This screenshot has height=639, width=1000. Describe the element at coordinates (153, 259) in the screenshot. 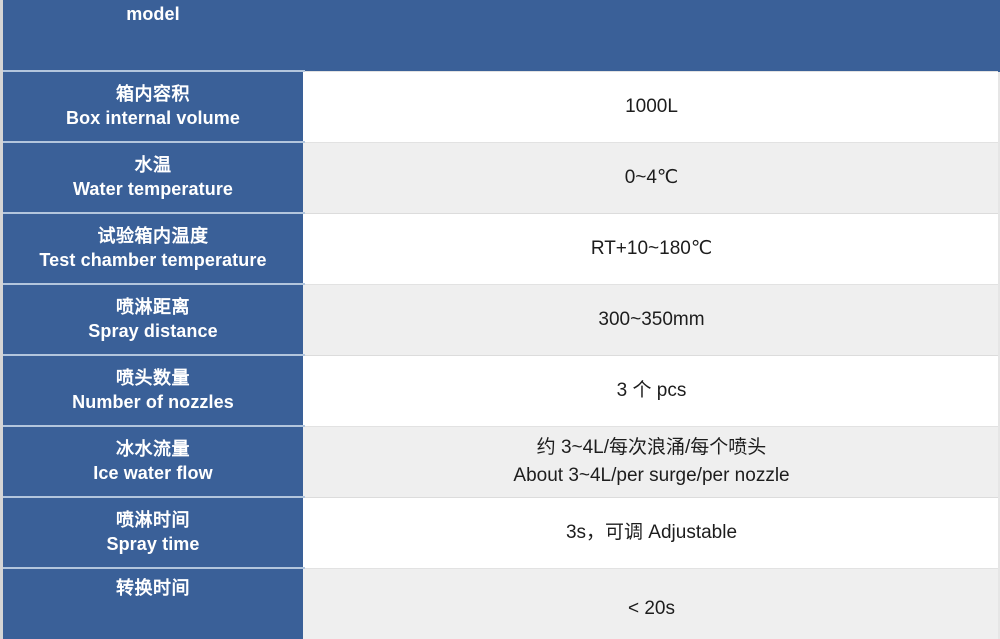

I see `label-english: Test chamber temperature` at that location.